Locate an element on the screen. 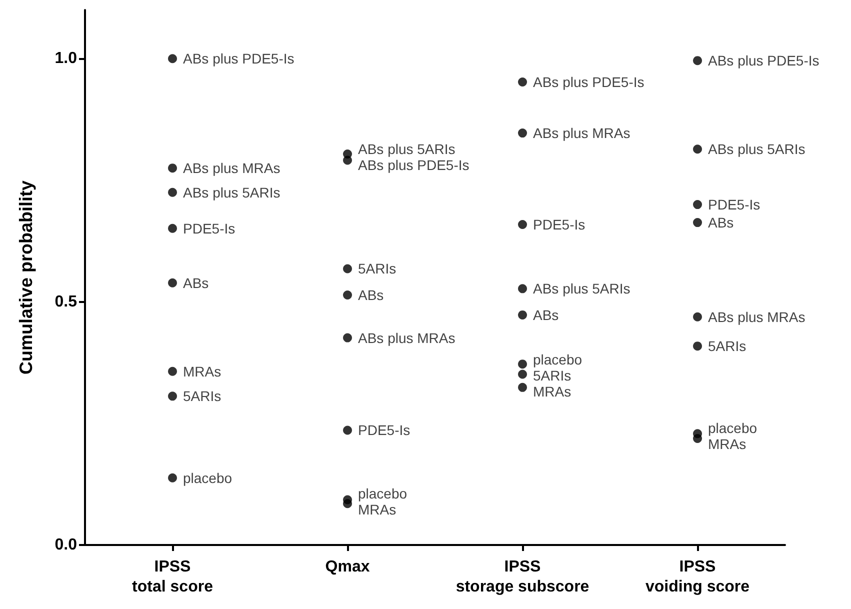  x-tick-label: IPSS voiding score is located at coordinates (697, 577).